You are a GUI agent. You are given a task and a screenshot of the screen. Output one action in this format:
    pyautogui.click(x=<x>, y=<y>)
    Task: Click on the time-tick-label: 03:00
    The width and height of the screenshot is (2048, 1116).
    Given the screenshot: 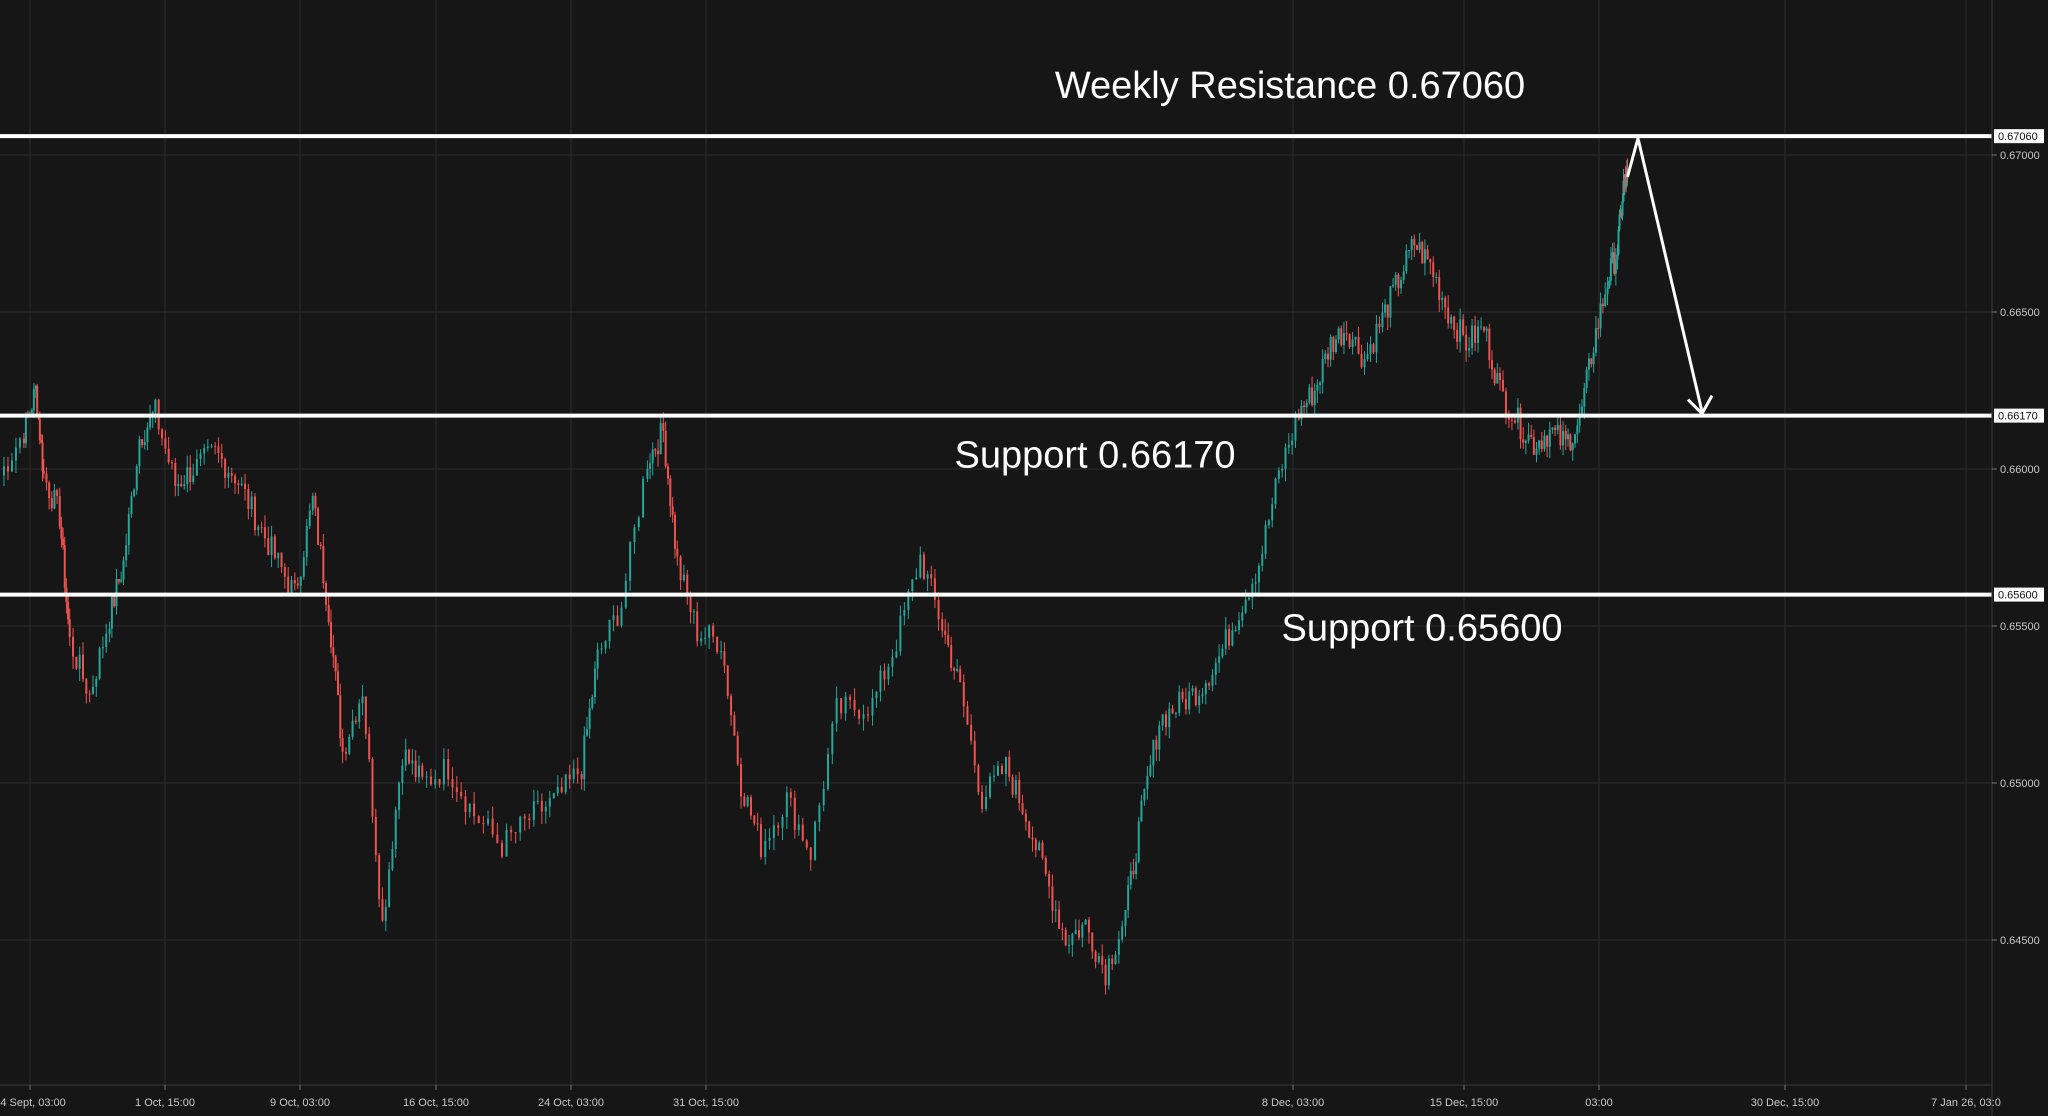 What is the action you would take?
    pyautogui.click(x=1599, y=1103)
    